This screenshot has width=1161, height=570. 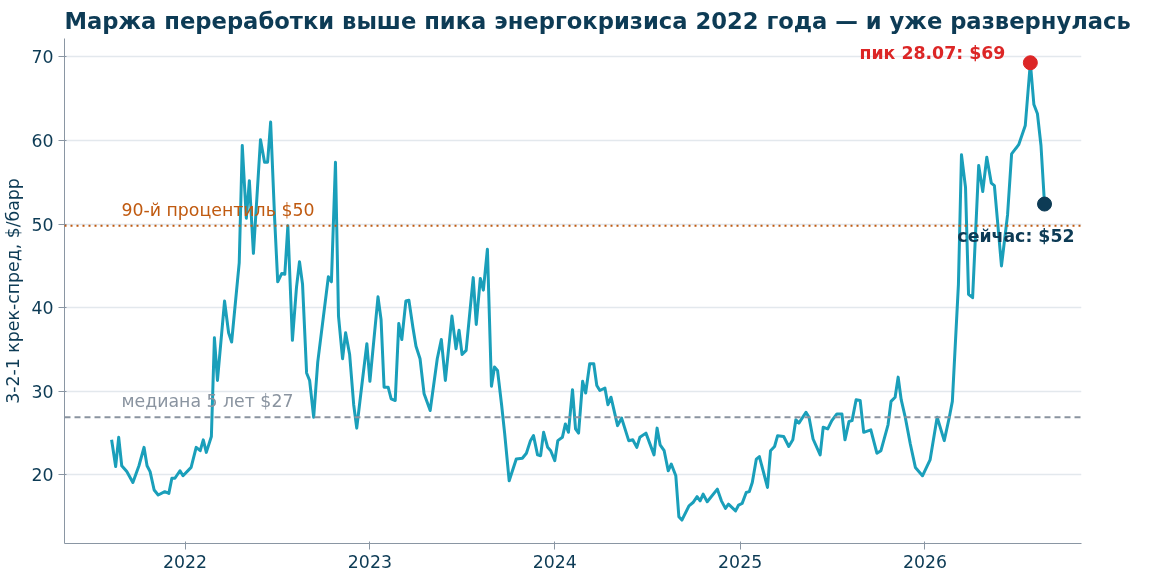 I want to click on y-tick-label: 70, so click(x=42, y=57).